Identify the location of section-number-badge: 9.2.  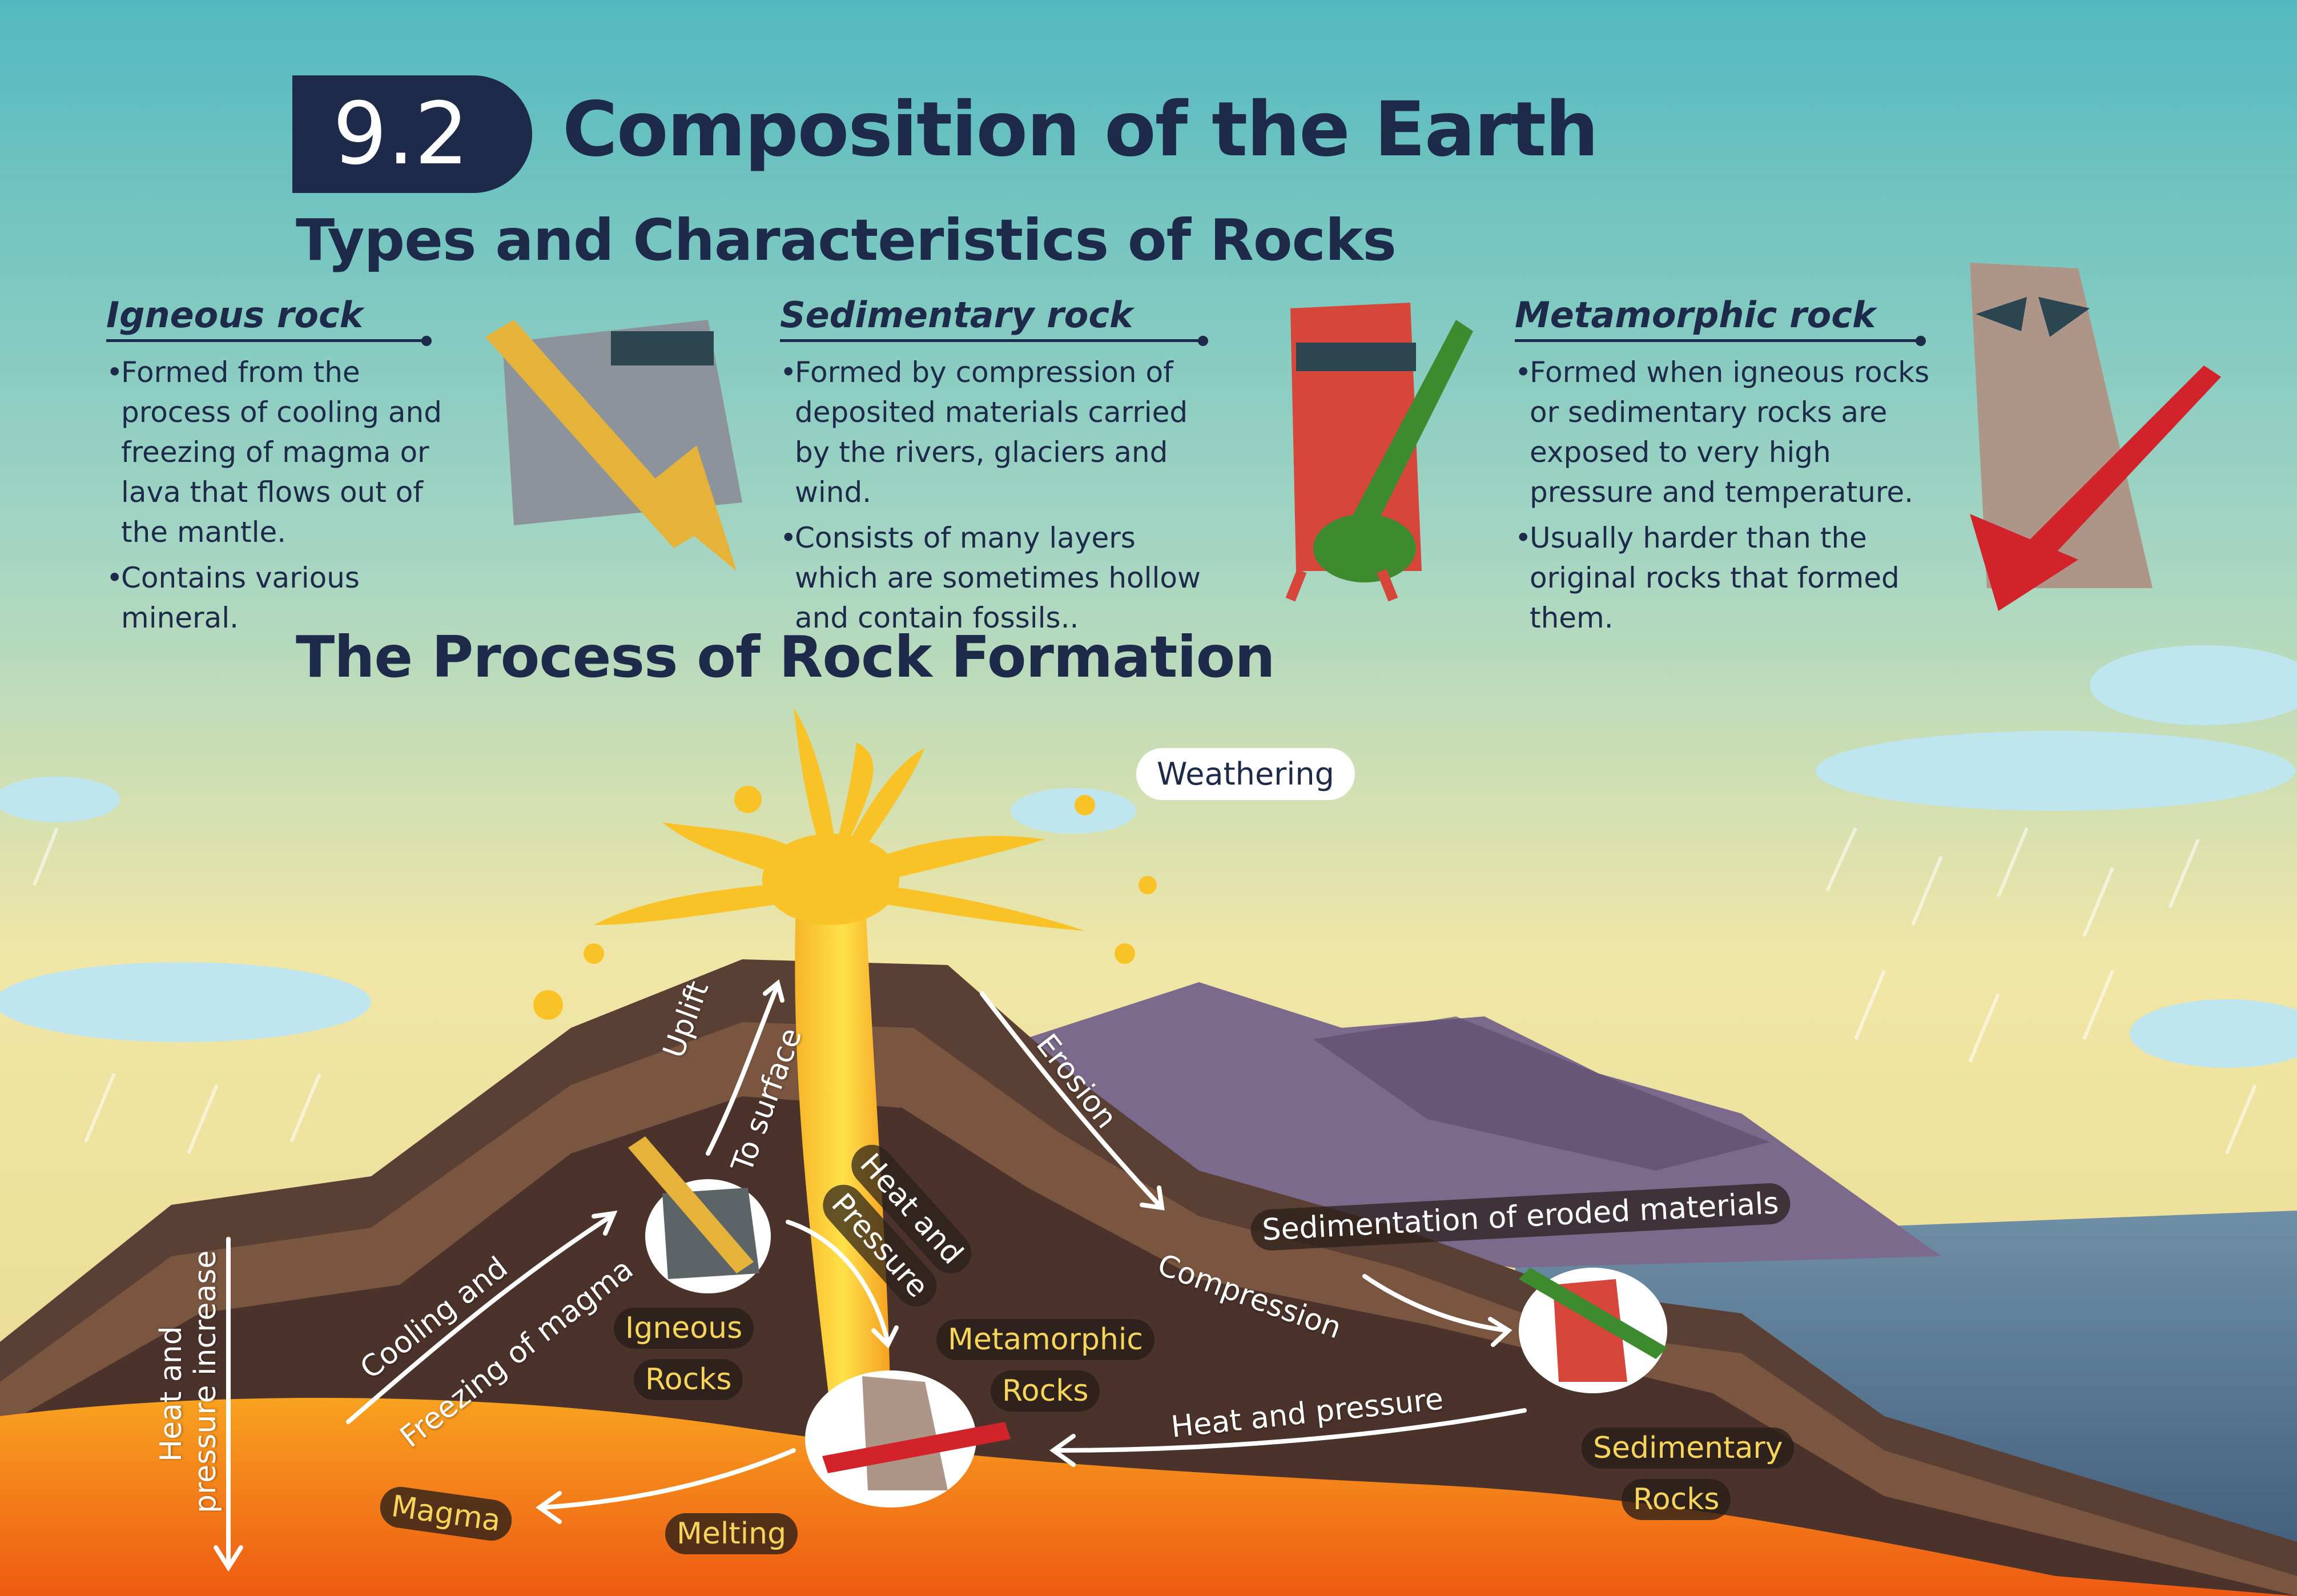
(412, 134).